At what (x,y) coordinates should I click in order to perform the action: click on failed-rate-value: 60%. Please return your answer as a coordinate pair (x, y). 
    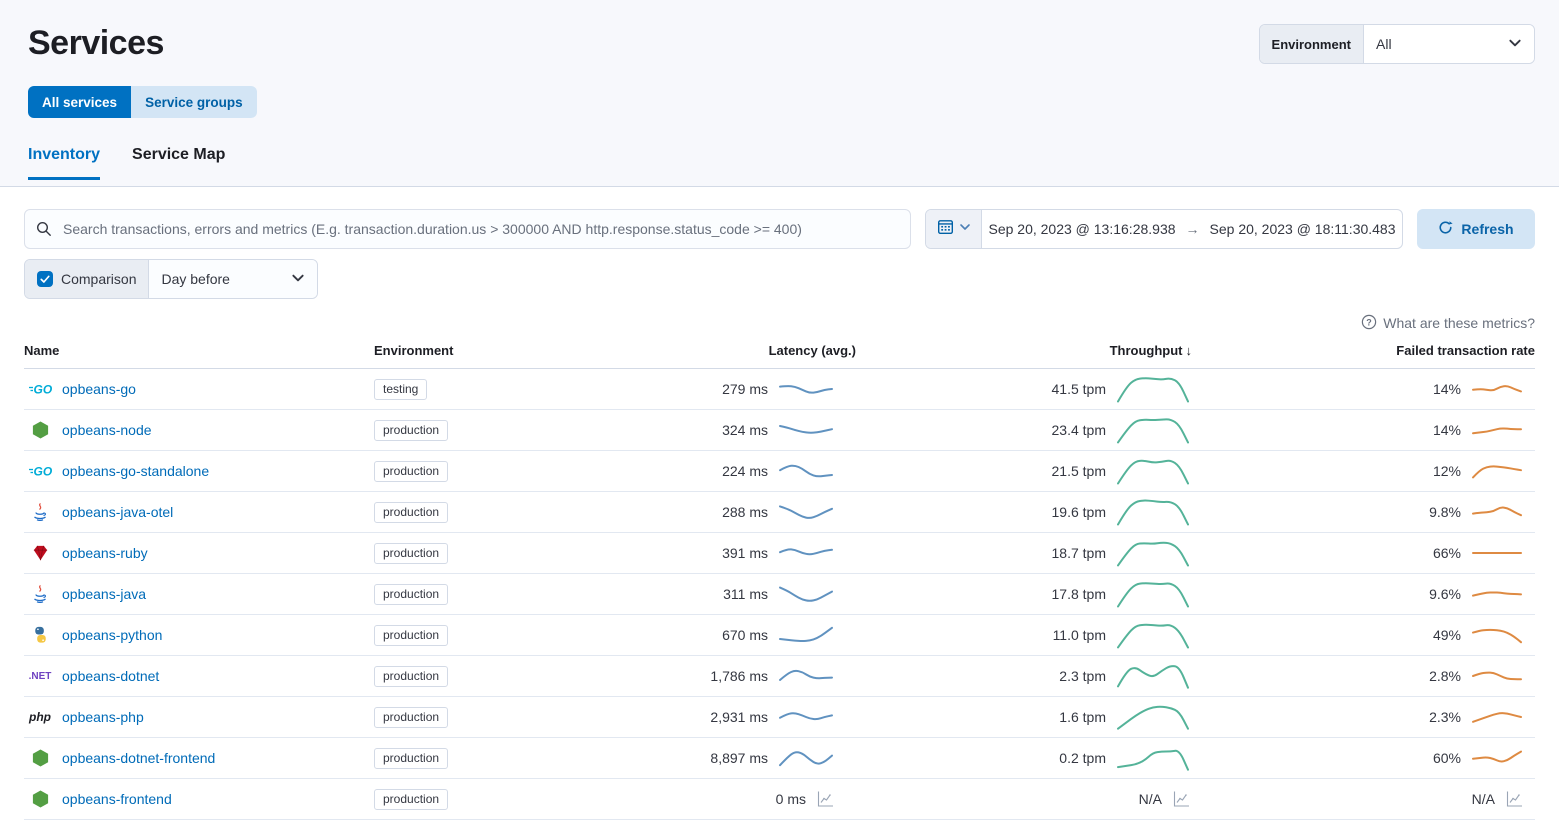
    Looking at the image, I should click on (1446, 758).